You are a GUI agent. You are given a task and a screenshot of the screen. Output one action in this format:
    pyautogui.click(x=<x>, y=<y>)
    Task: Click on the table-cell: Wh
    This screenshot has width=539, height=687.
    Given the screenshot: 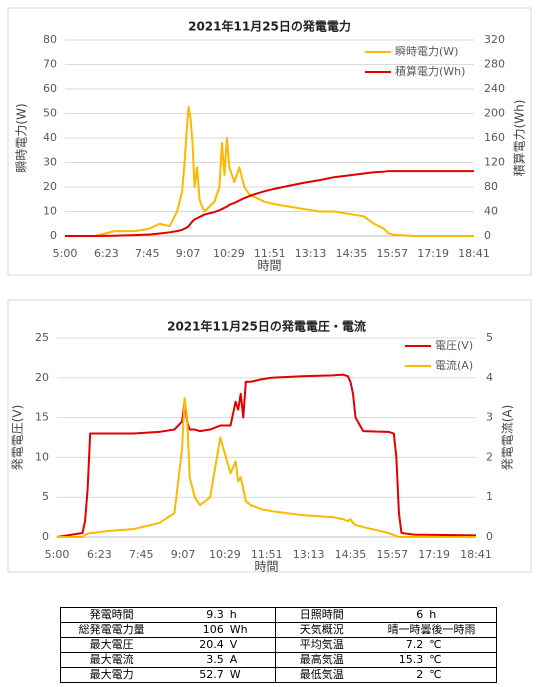 What is the action you would take?
    pyautogui.click(x=251, y=630)
    